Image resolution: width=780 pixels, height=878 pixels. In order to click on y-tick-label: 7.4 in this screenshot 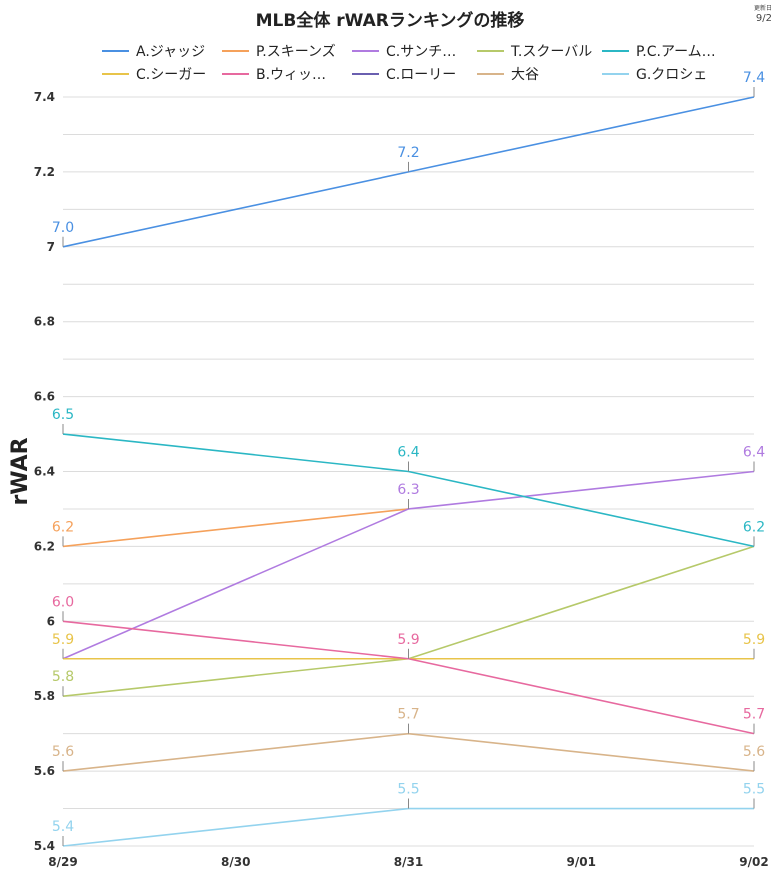, I will do `click(44, 97)`.